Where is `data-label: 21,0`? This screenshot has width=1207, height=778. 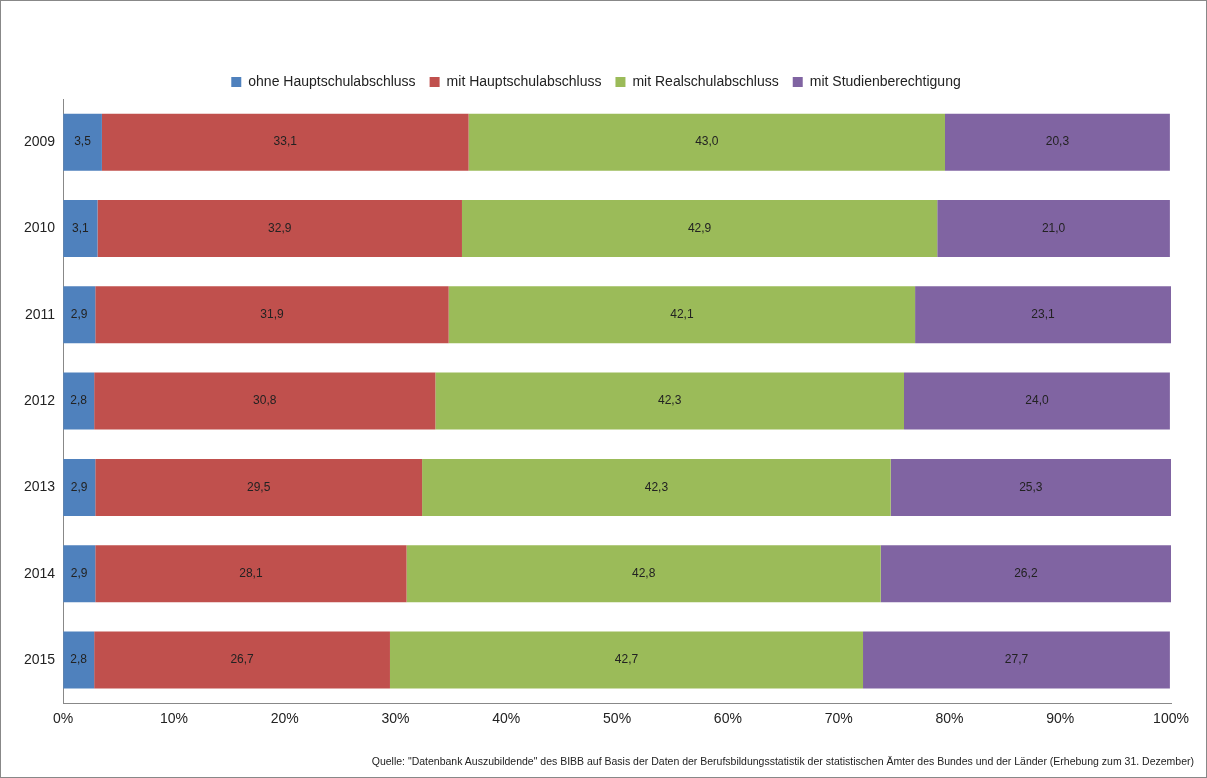
data-label: 21,0 is located at coordinates (1053, 227).